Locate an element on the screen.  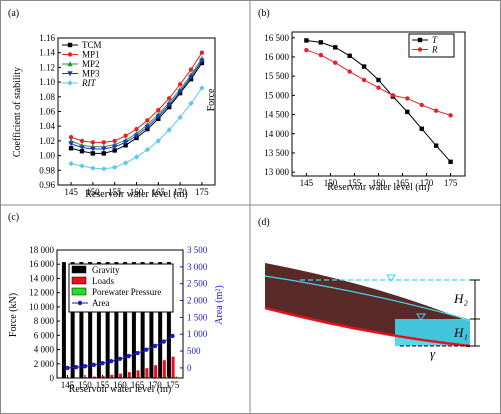
y-tick-label: 14 000 is located at coordinates (276, 134).